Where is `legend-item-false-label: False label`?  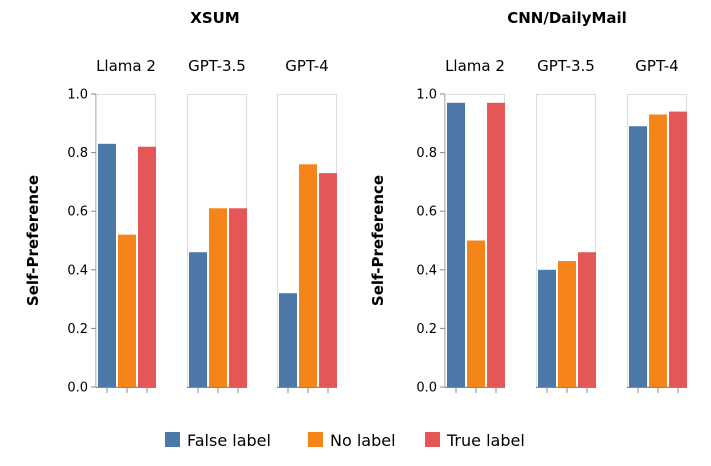
legend-item-false-label: False label is located at coordinates (218, 440).